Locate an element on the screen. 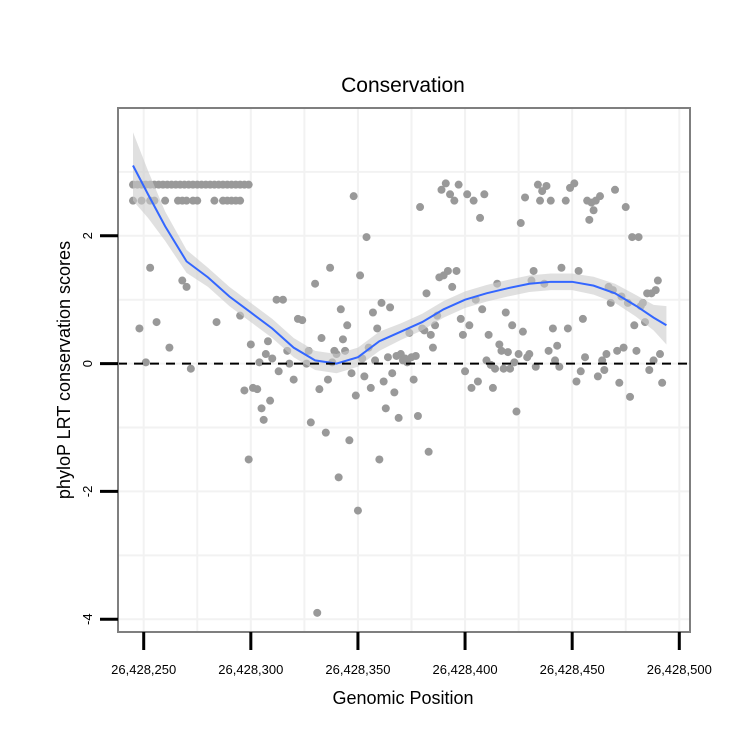  y-axis: -4 -2 0 2 is located at coordinates (99, 428).